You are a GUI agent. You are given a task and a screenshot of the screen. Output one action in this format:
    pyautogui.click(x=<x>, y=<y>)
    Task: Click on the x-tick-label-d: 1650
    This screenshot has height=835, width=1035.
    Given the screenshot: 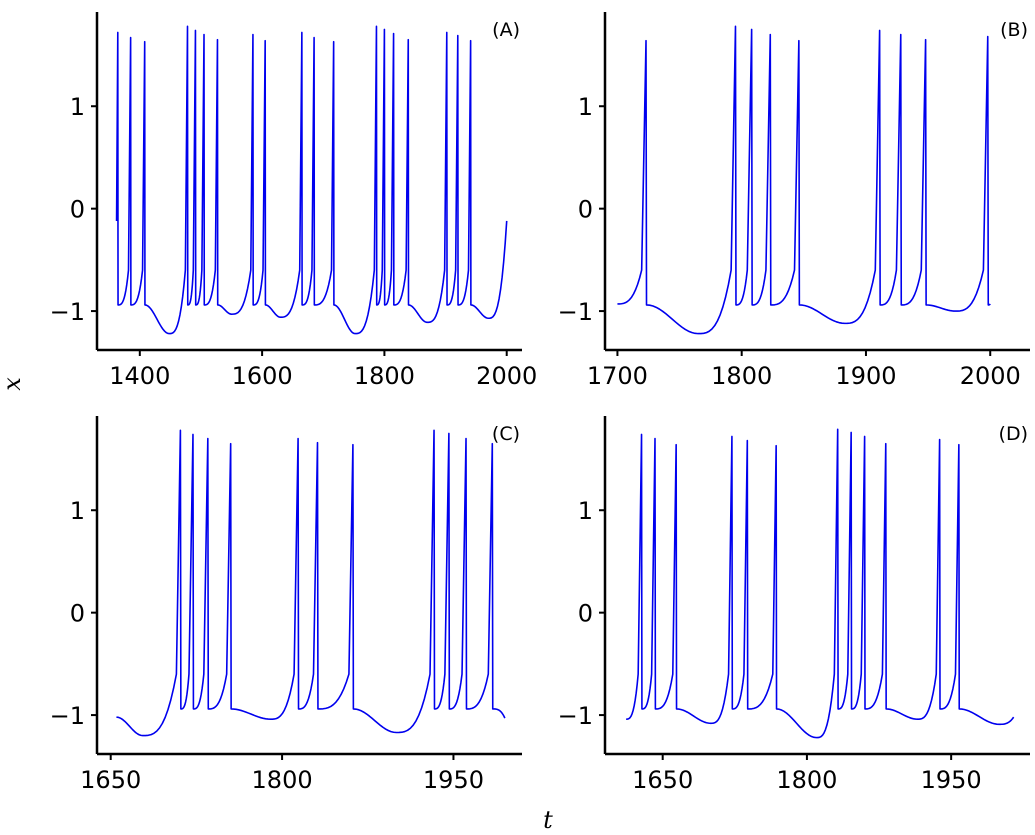 What is the action you would take?
    pyautogui.click(x=662, y=780)
    